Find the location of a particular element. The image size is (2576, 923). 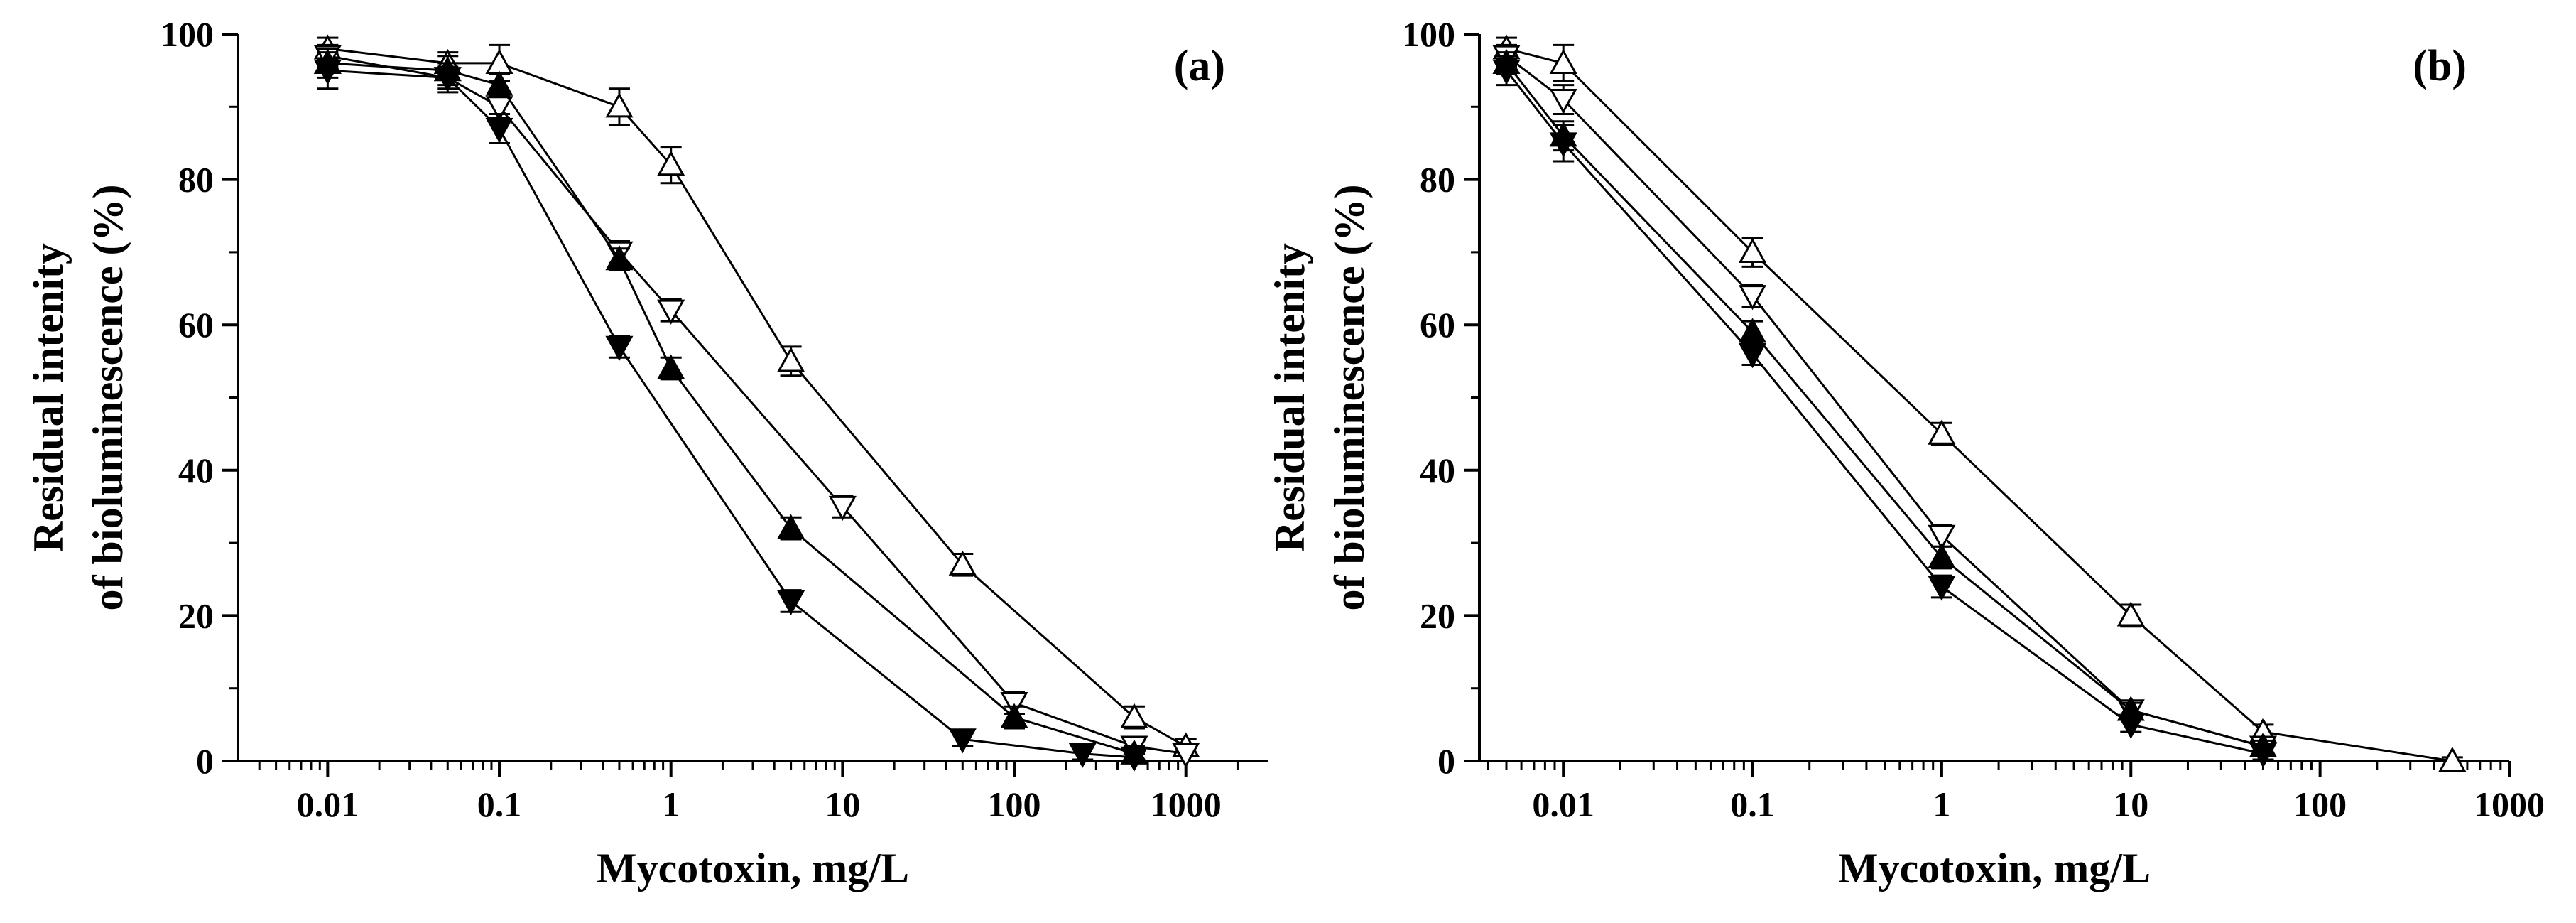

panel-label: (a) is located at coordinates (1199, 66).